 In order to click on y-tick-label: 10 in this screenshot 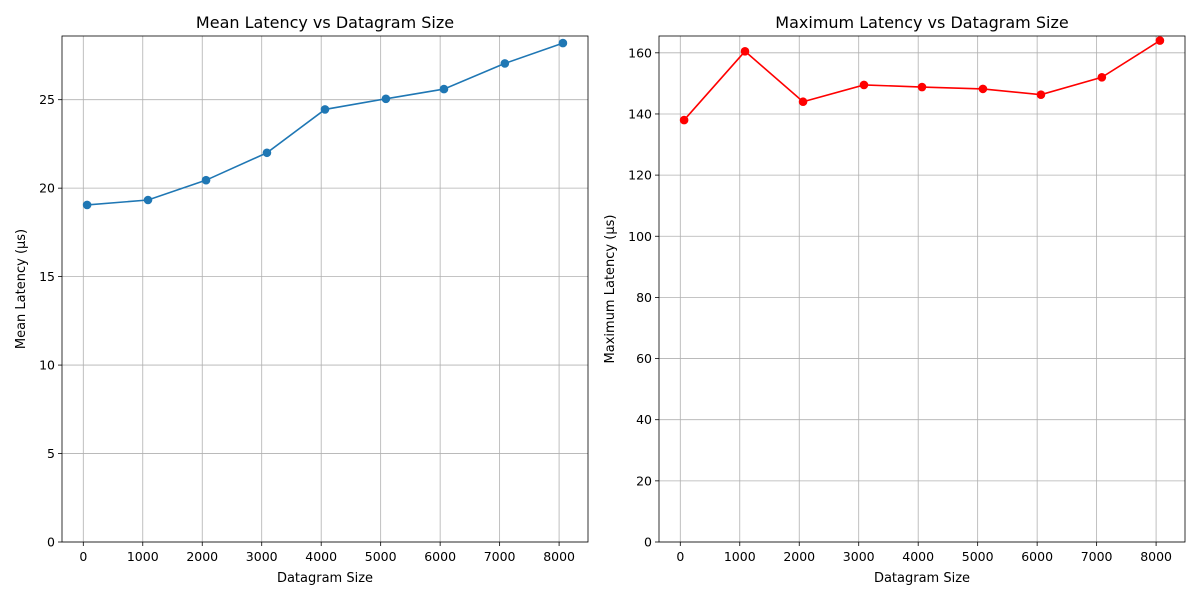, I will do `click(47, 365)`.